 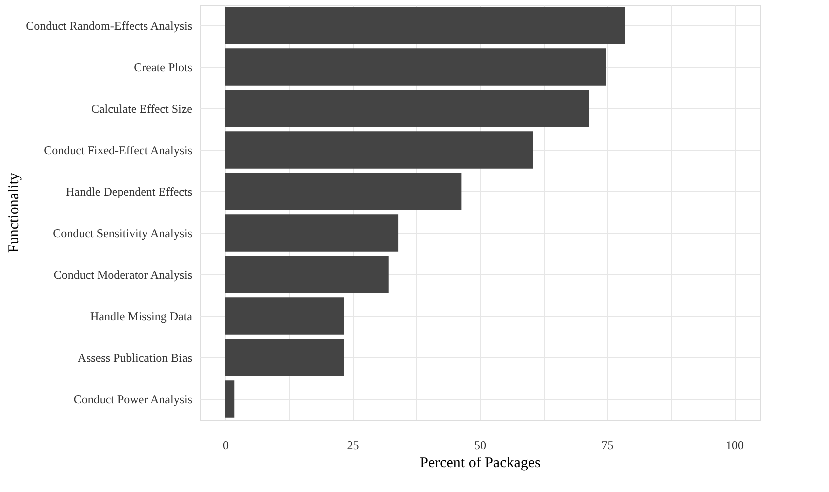 I want to click on x-tick-label: 0, so click(x=225, y=445).